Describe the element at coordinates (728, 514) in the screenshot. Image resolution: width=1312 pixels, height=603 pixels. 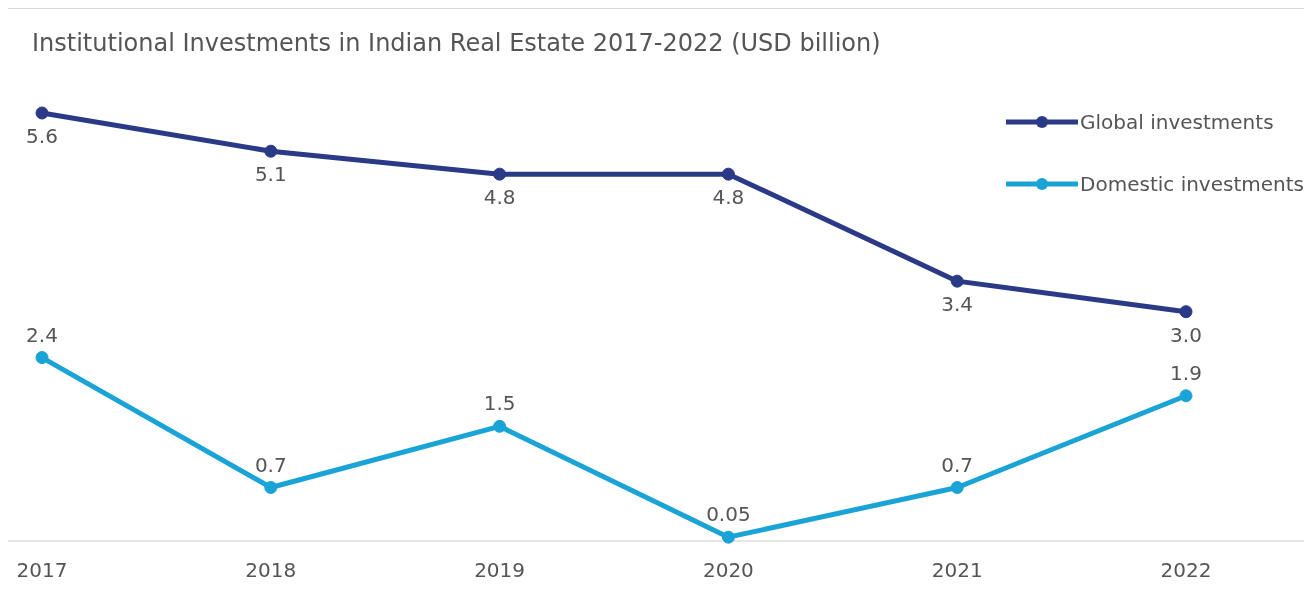
I see `data-label: 0.05` at that location.